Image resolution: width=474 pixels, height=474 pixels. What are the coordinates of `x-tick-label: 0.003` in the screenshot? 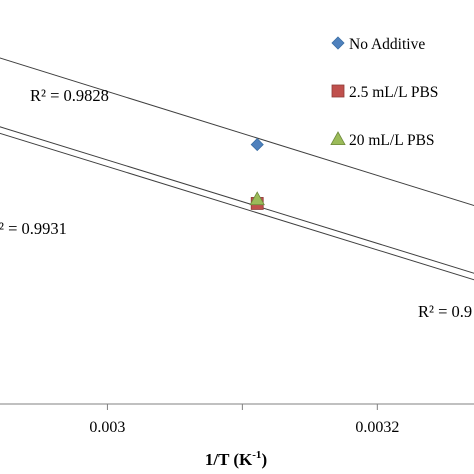 It's located at (107, 427).